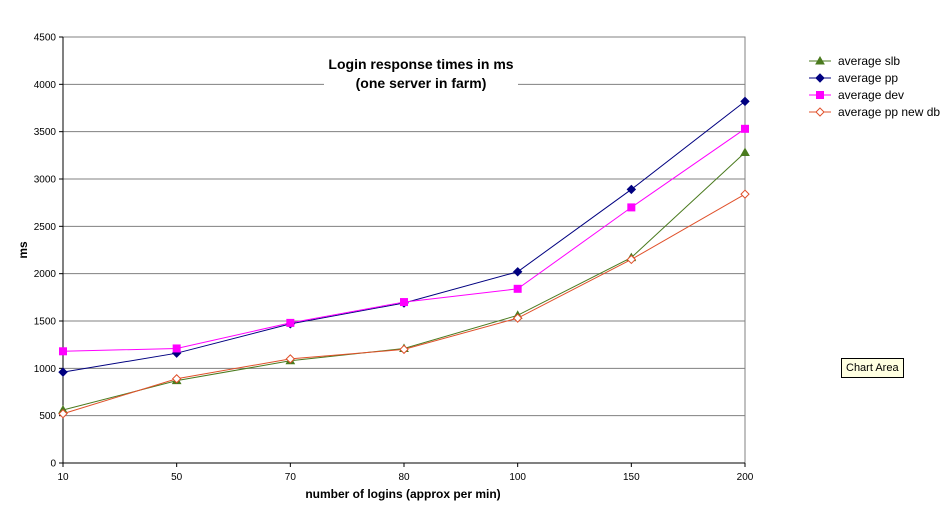 This screenshot has height=532, width=952. What do you see at coordinates (45, 227) in the screenshot?
I see `y-tick-label: 2500` at bounding box center [45, 227].